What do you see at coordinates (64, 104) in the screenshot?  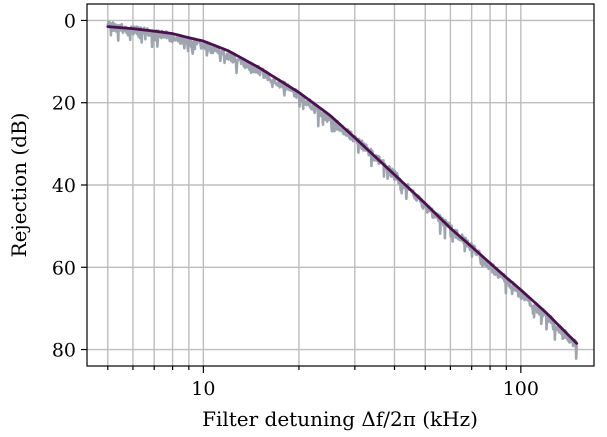 I see `y-tick-label: 20` at bounding box center [64, 104].